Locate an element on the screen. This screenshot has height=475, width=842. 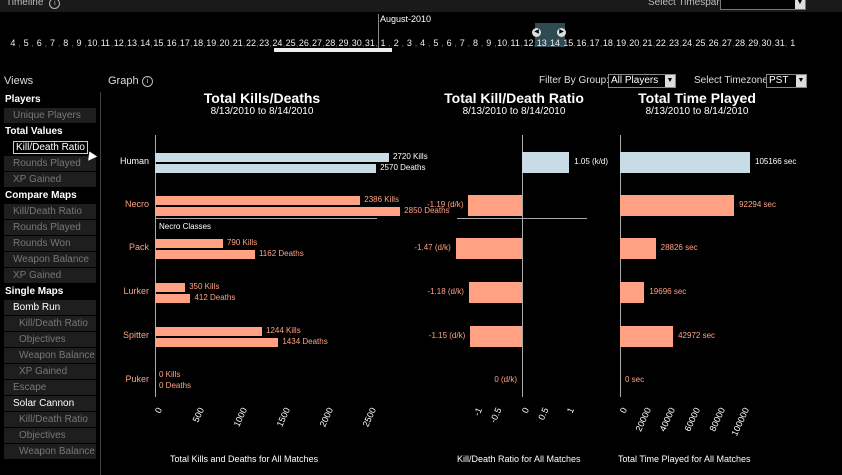
timezone-select: PST ▼ is located at coordinates (786, 81).